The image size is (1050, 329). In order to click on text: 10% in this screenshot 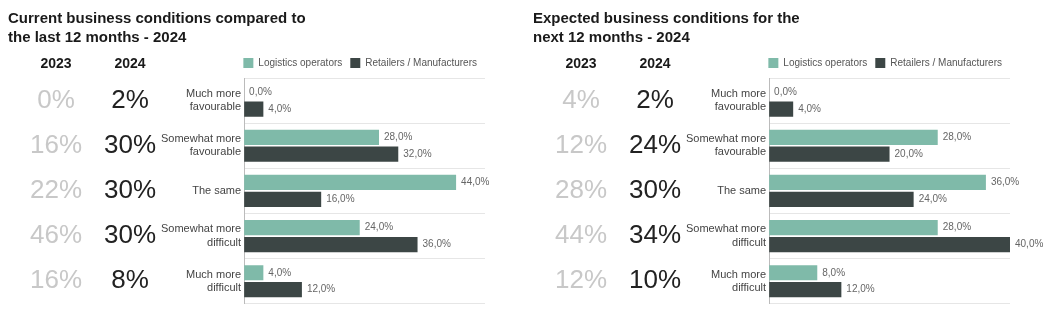, I will do `click(655, 279)`.